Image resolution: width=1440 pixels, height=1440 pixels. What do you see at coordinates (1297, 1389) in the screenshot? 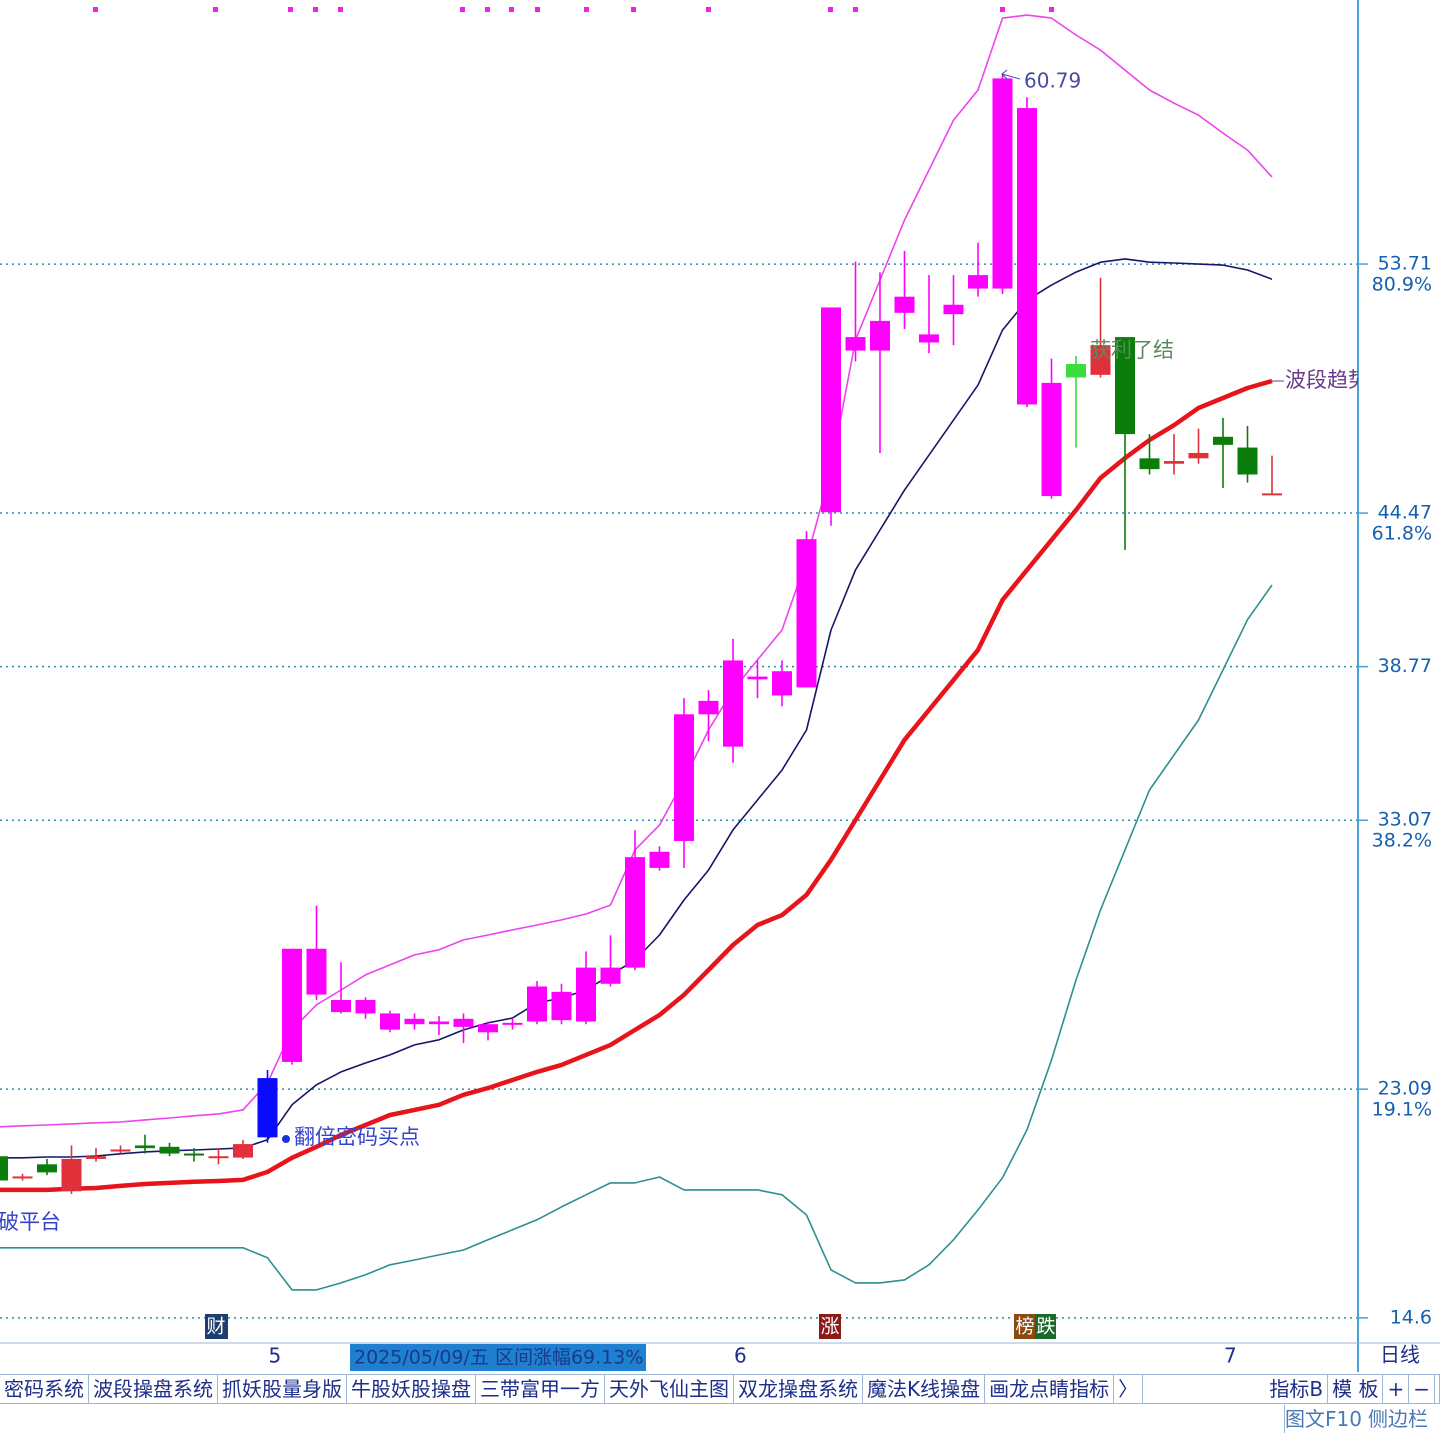
I see `tool-tab: 指标B` at bounding box center [1297, 1389].